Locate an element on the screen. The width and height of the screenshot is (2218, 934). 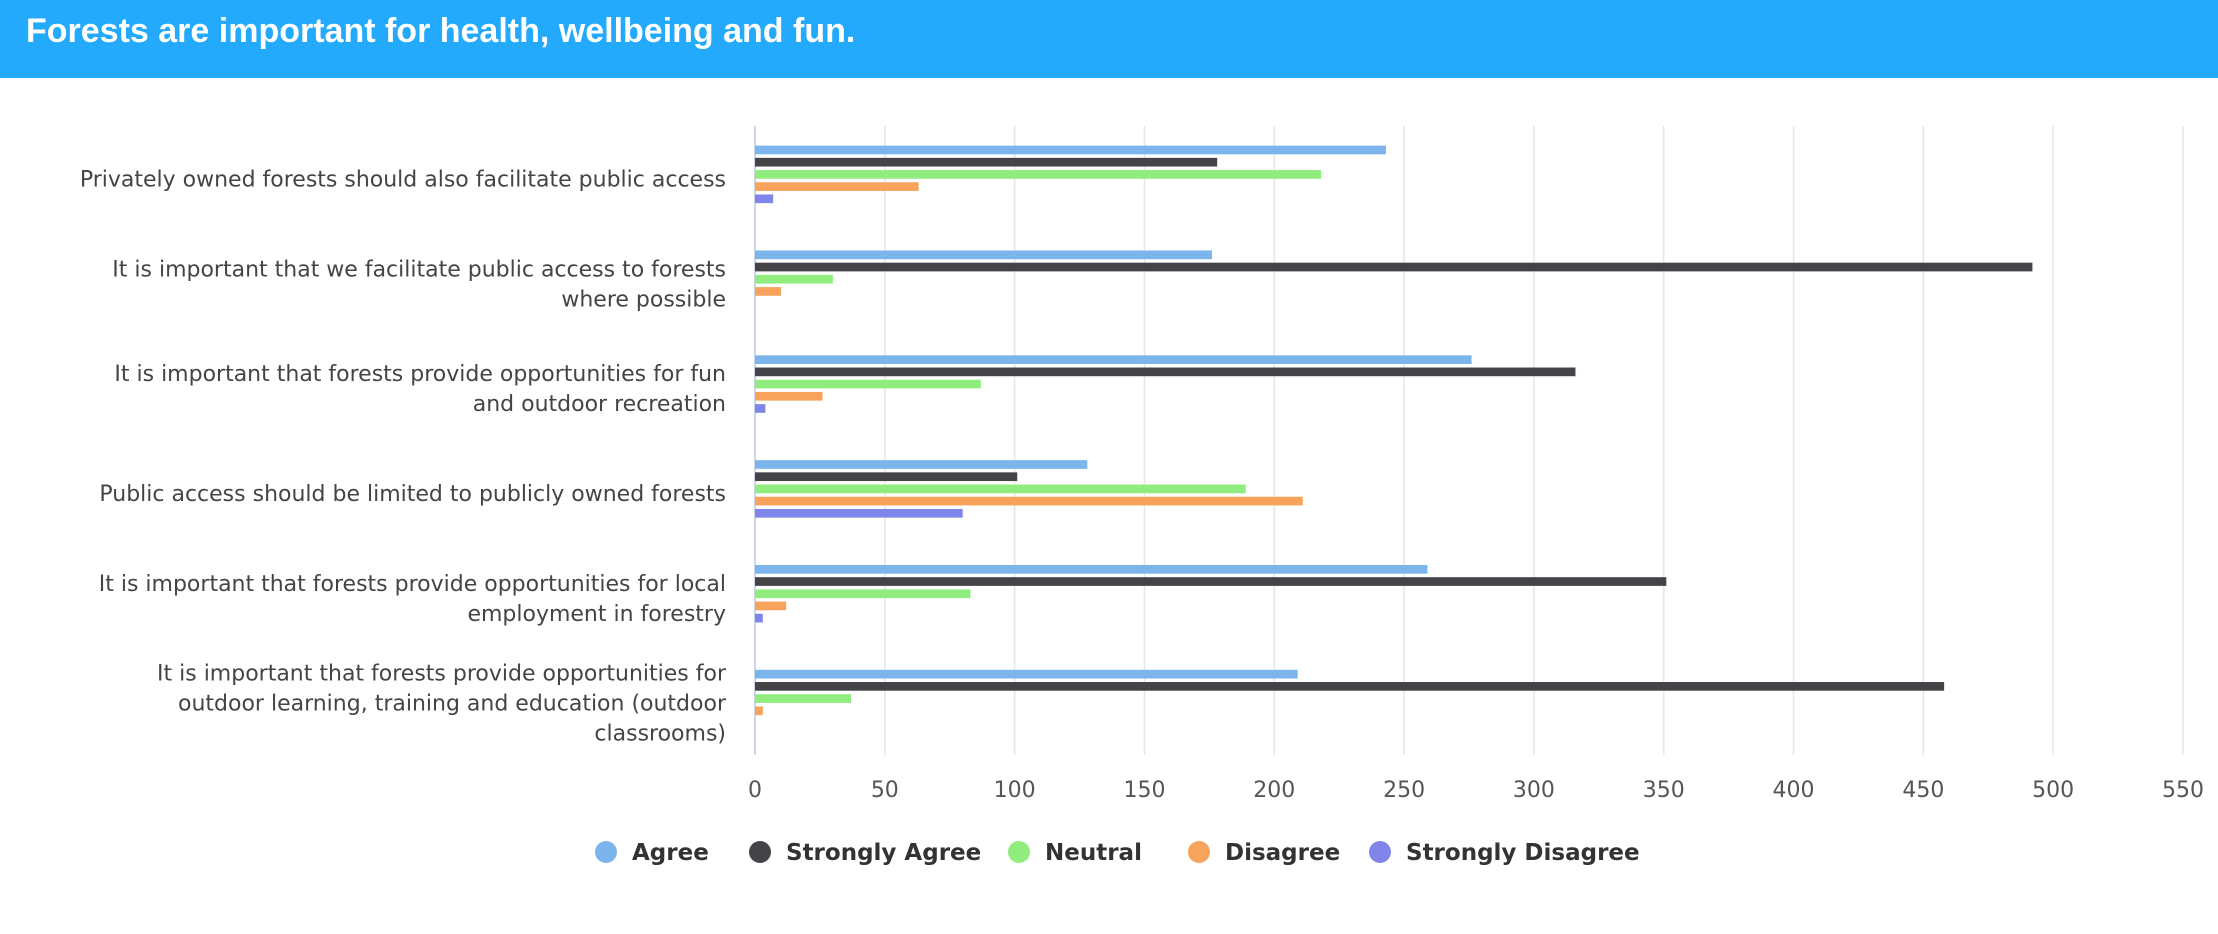
category-label: employment in forestry is located at coordinates (596, 614).